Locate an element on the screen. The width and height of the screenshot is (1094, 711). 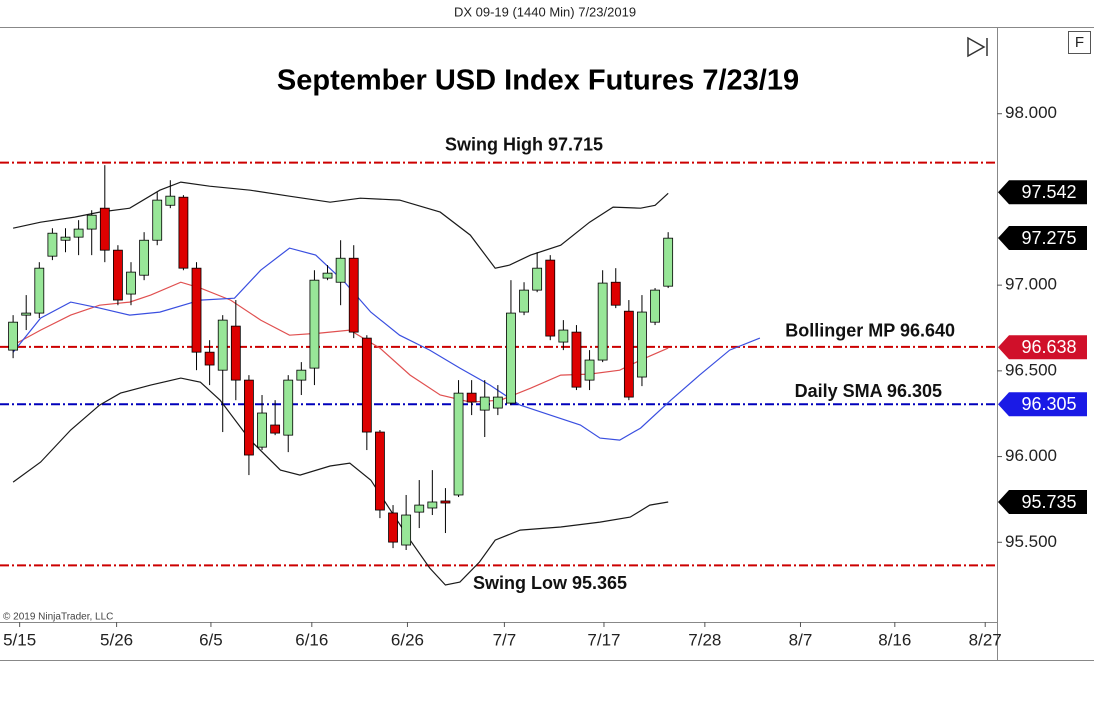
y-tick-label: 95.500 is located at coordinates (1031, 541).